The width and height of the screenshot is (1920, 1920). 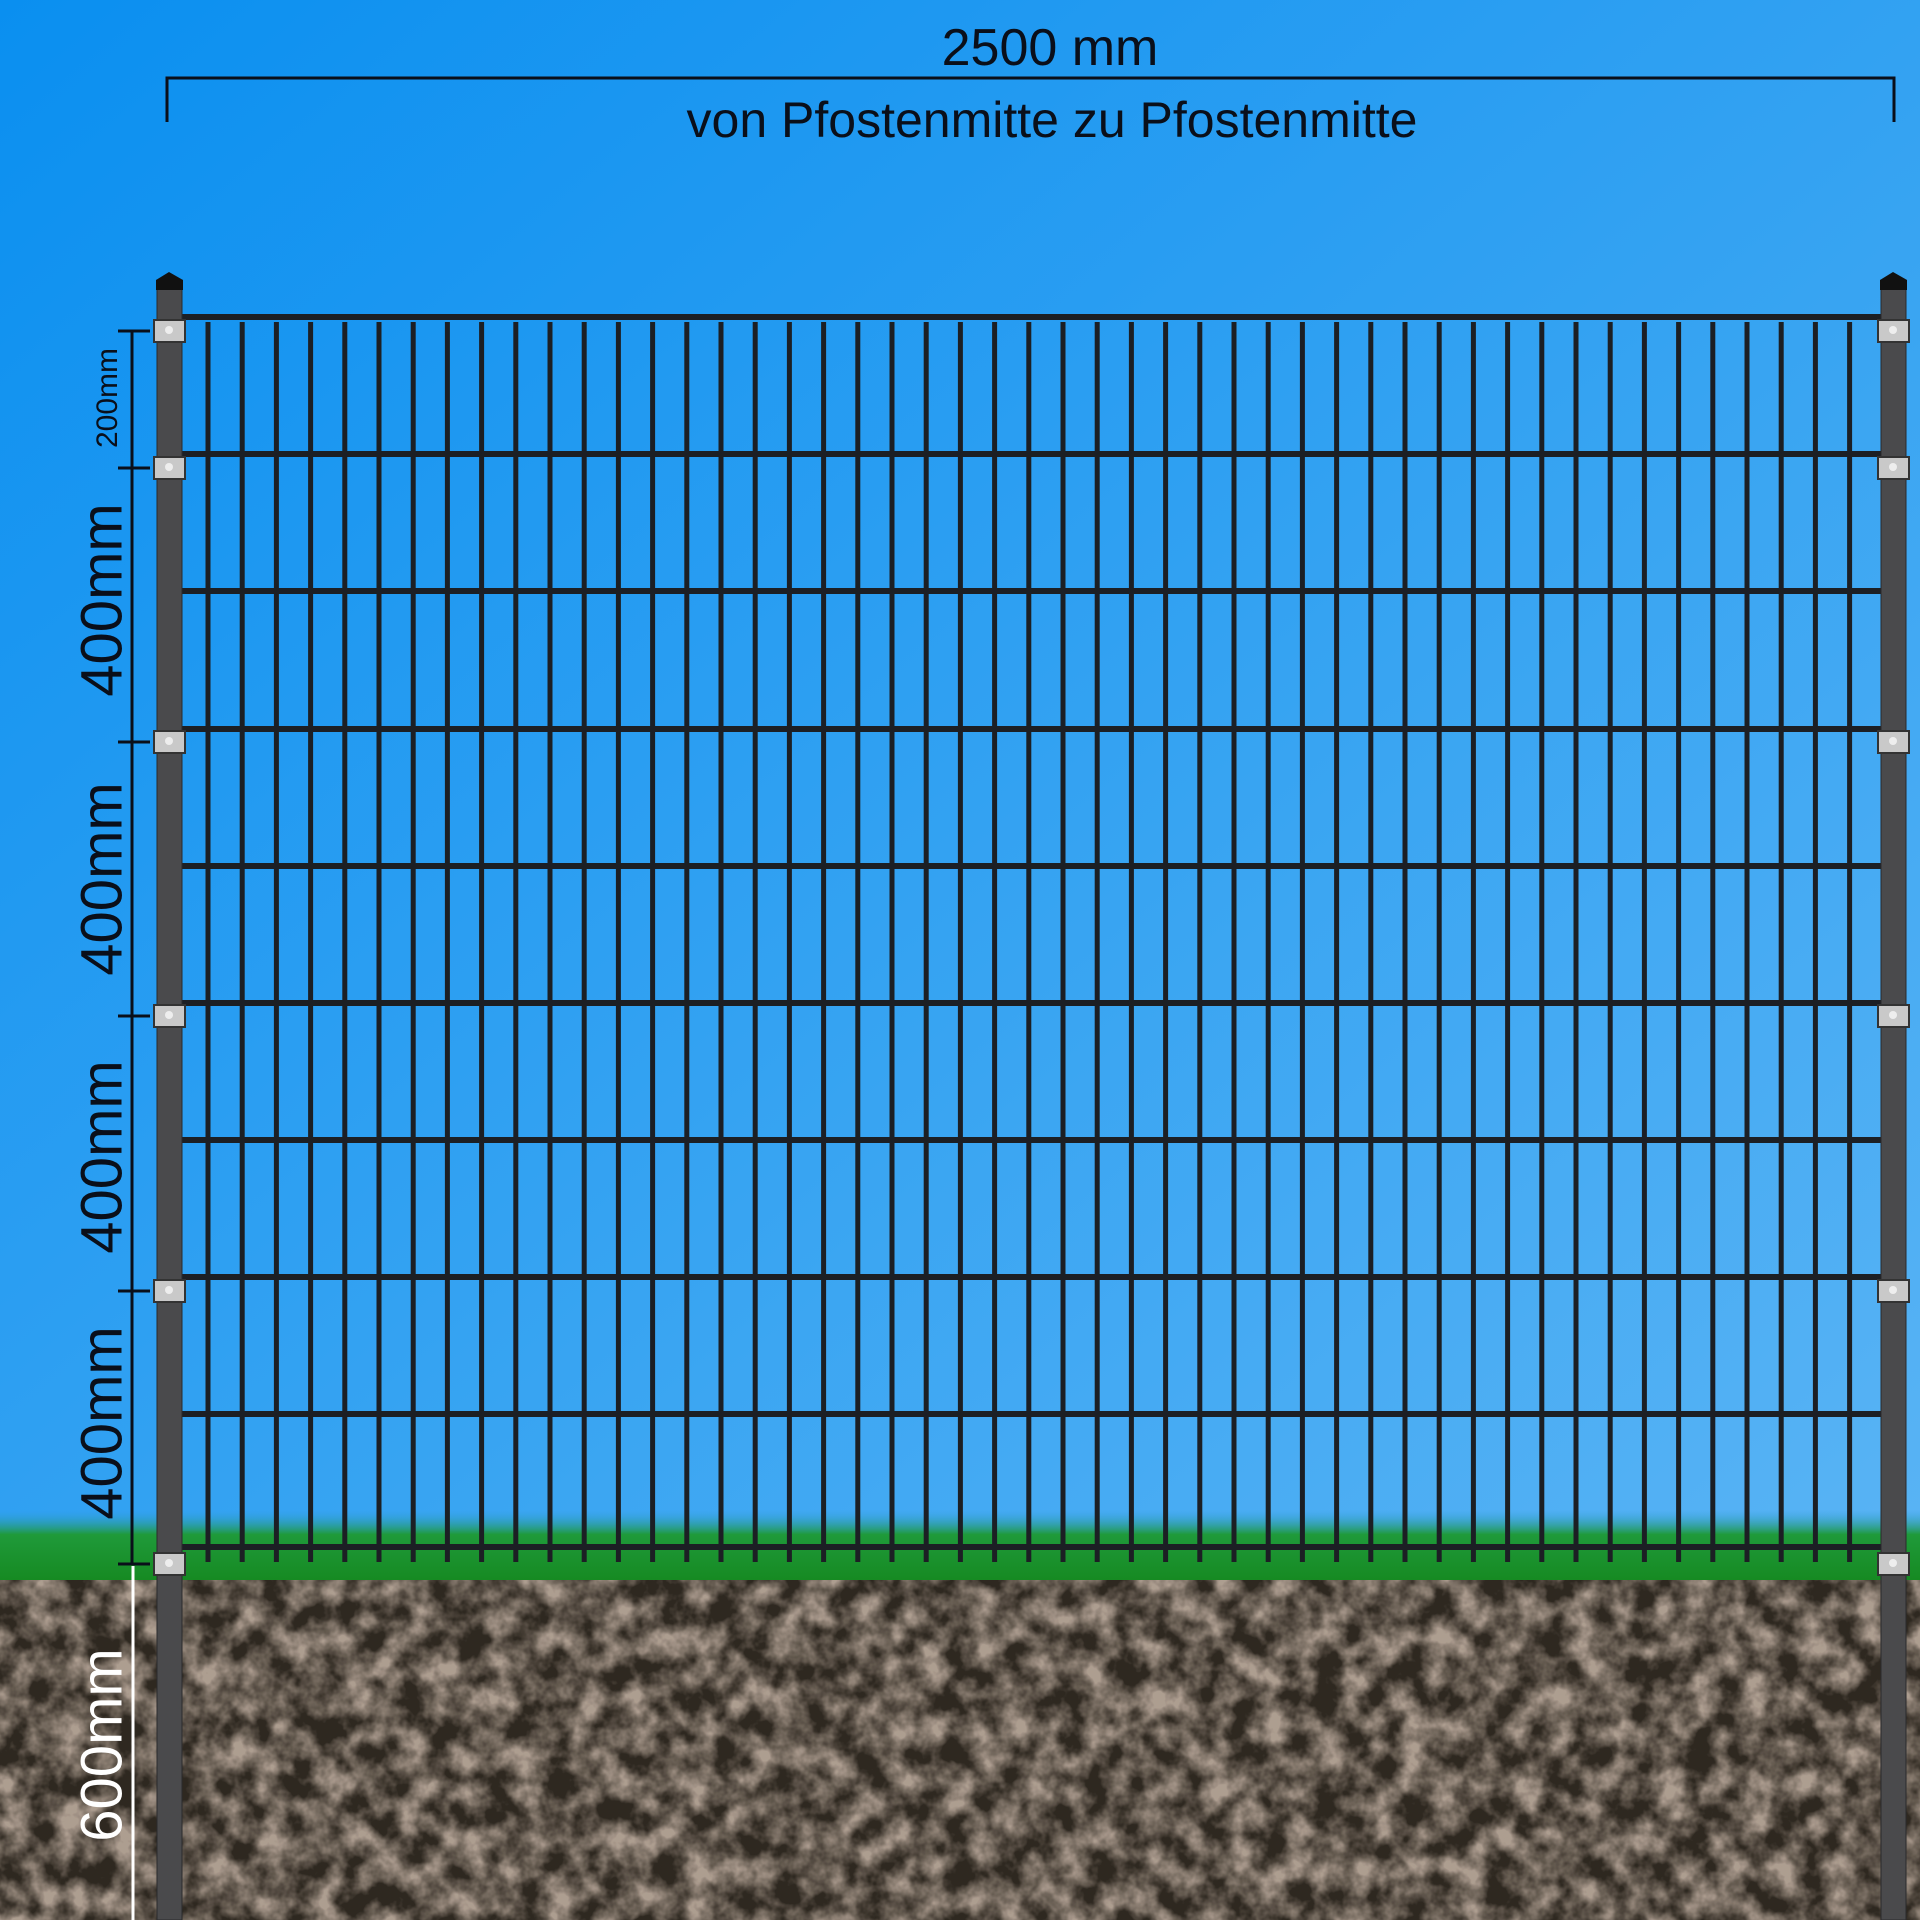 What do you see at coordinates (107, 398) in the screenshot?
I see `height-label-200: 200mm` at bounding box center [107, 398].